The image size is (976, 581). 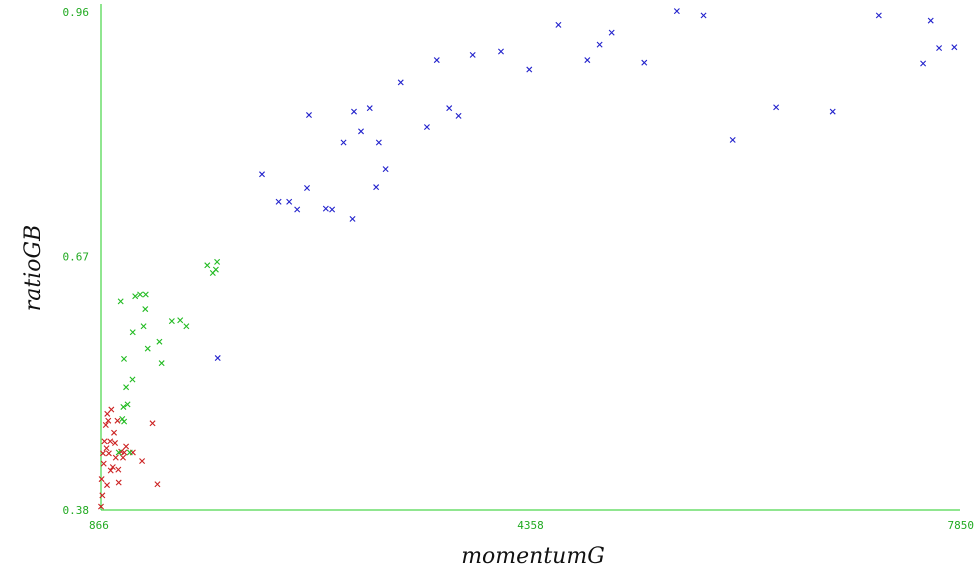 I want to click on y-tick-label-top: 0.96, so click(x=76, y=12).